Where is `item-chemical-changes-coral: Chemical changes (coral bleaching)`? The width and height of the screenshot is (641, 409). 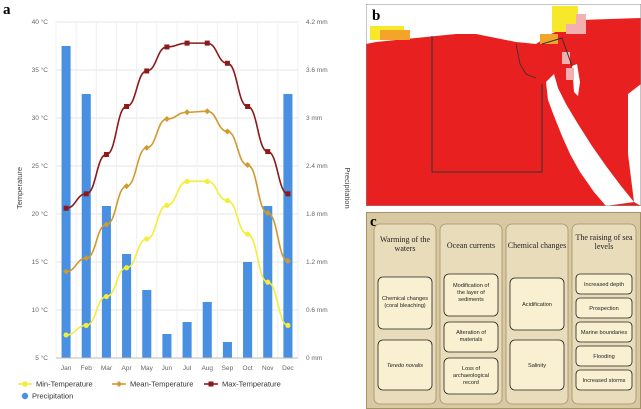
item-chemical-changes-coral: Chemical changes (coral bleaching) is located at coordinates (405, 302).